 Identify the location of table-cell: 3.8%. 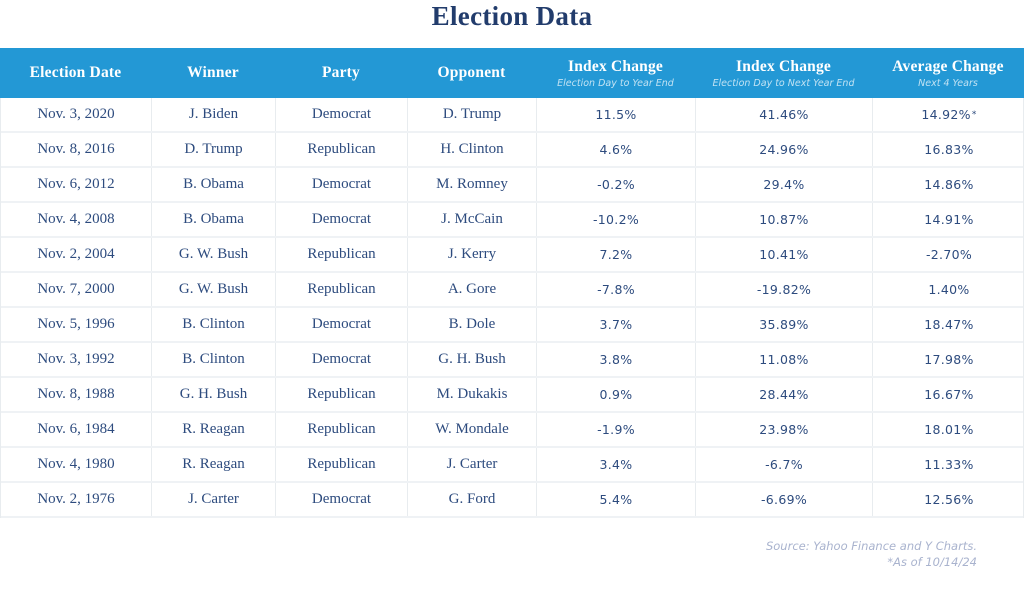
(616, 359).